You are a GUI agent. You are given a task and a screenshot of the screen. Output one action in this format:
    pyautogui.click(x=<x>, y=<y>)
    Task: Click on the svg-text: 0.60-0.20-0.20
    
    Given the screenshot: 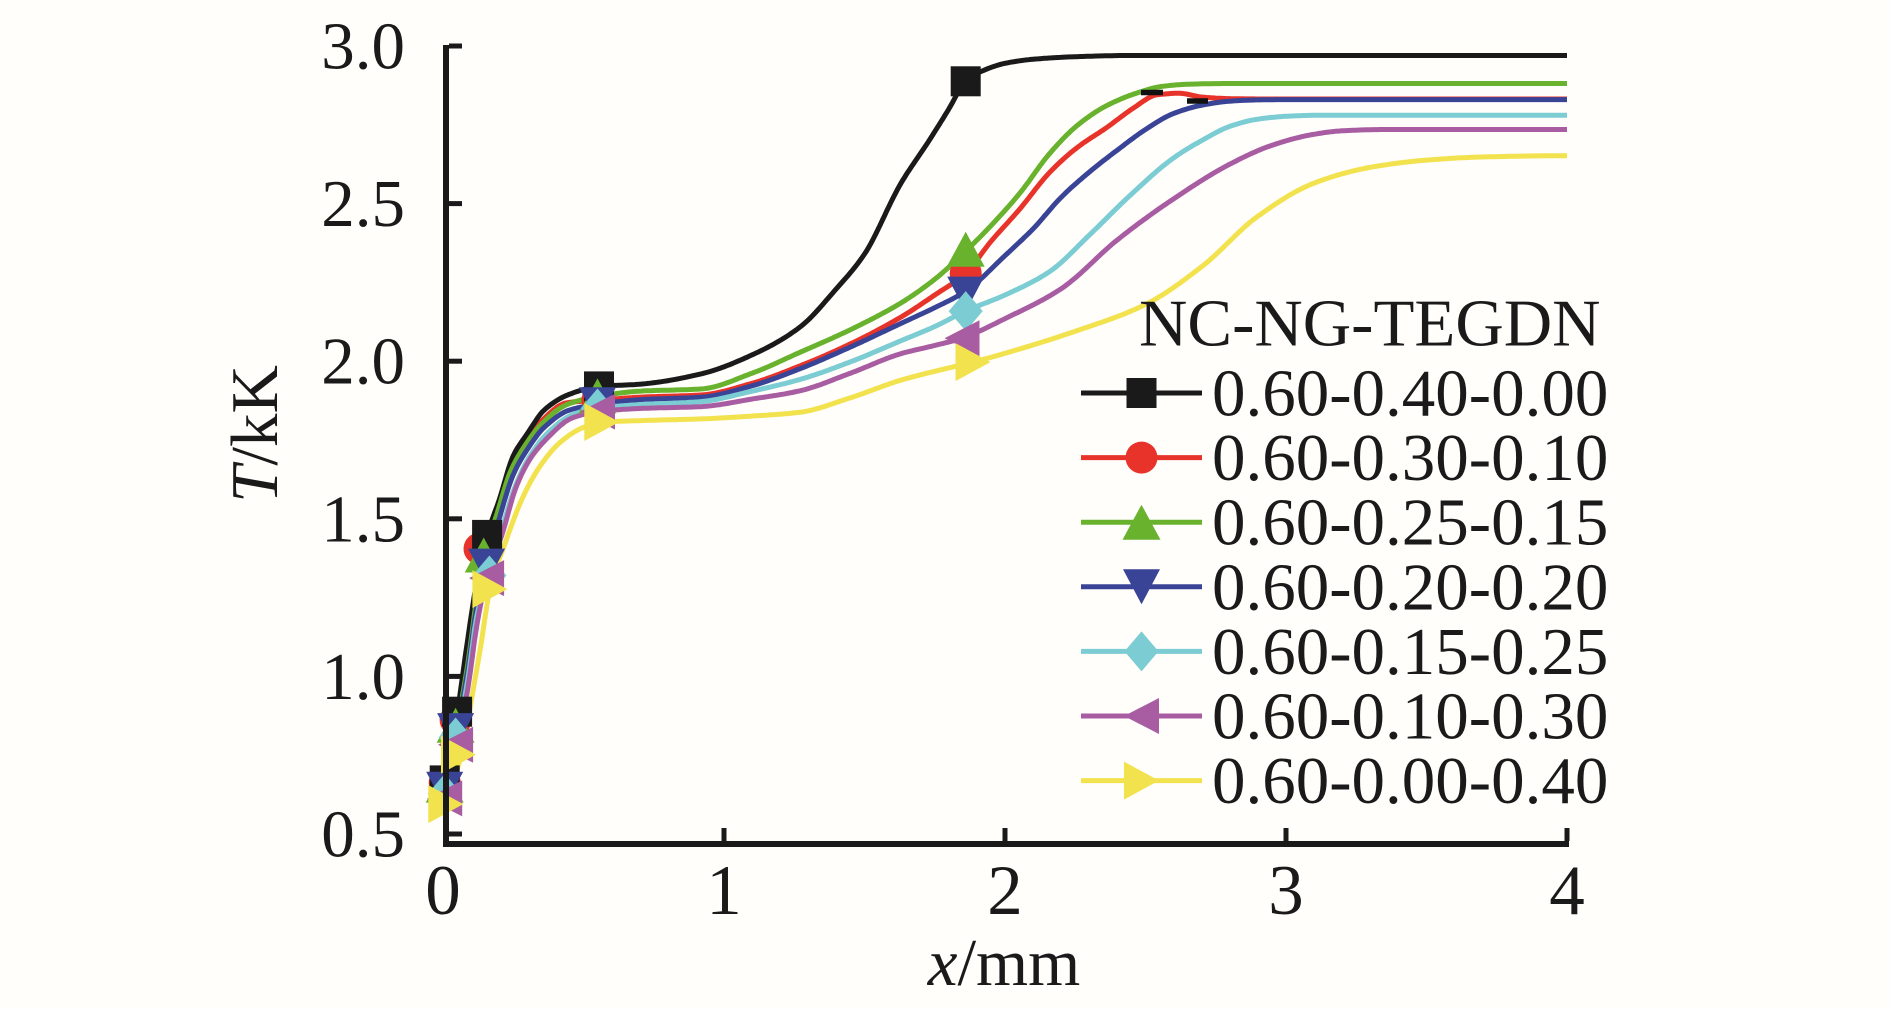 What is the action you would take?
    pyautogui.click(x=1410, y=587)
    